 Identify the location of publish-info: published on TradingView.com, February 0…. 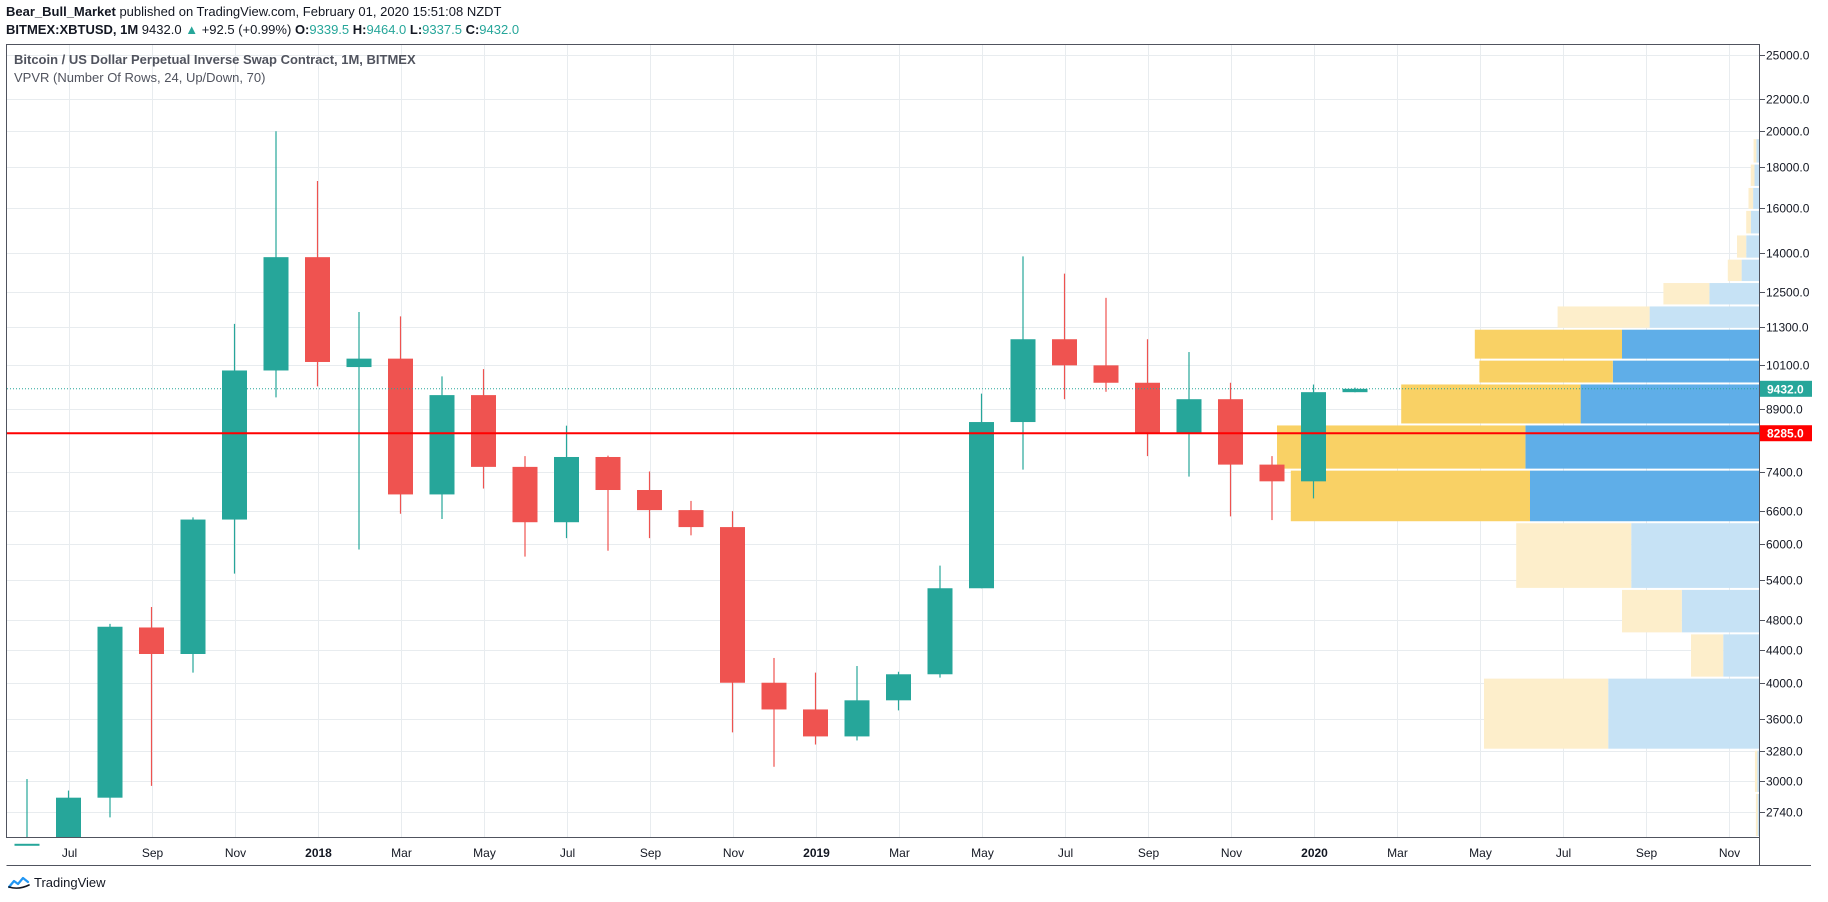
(310, 11).